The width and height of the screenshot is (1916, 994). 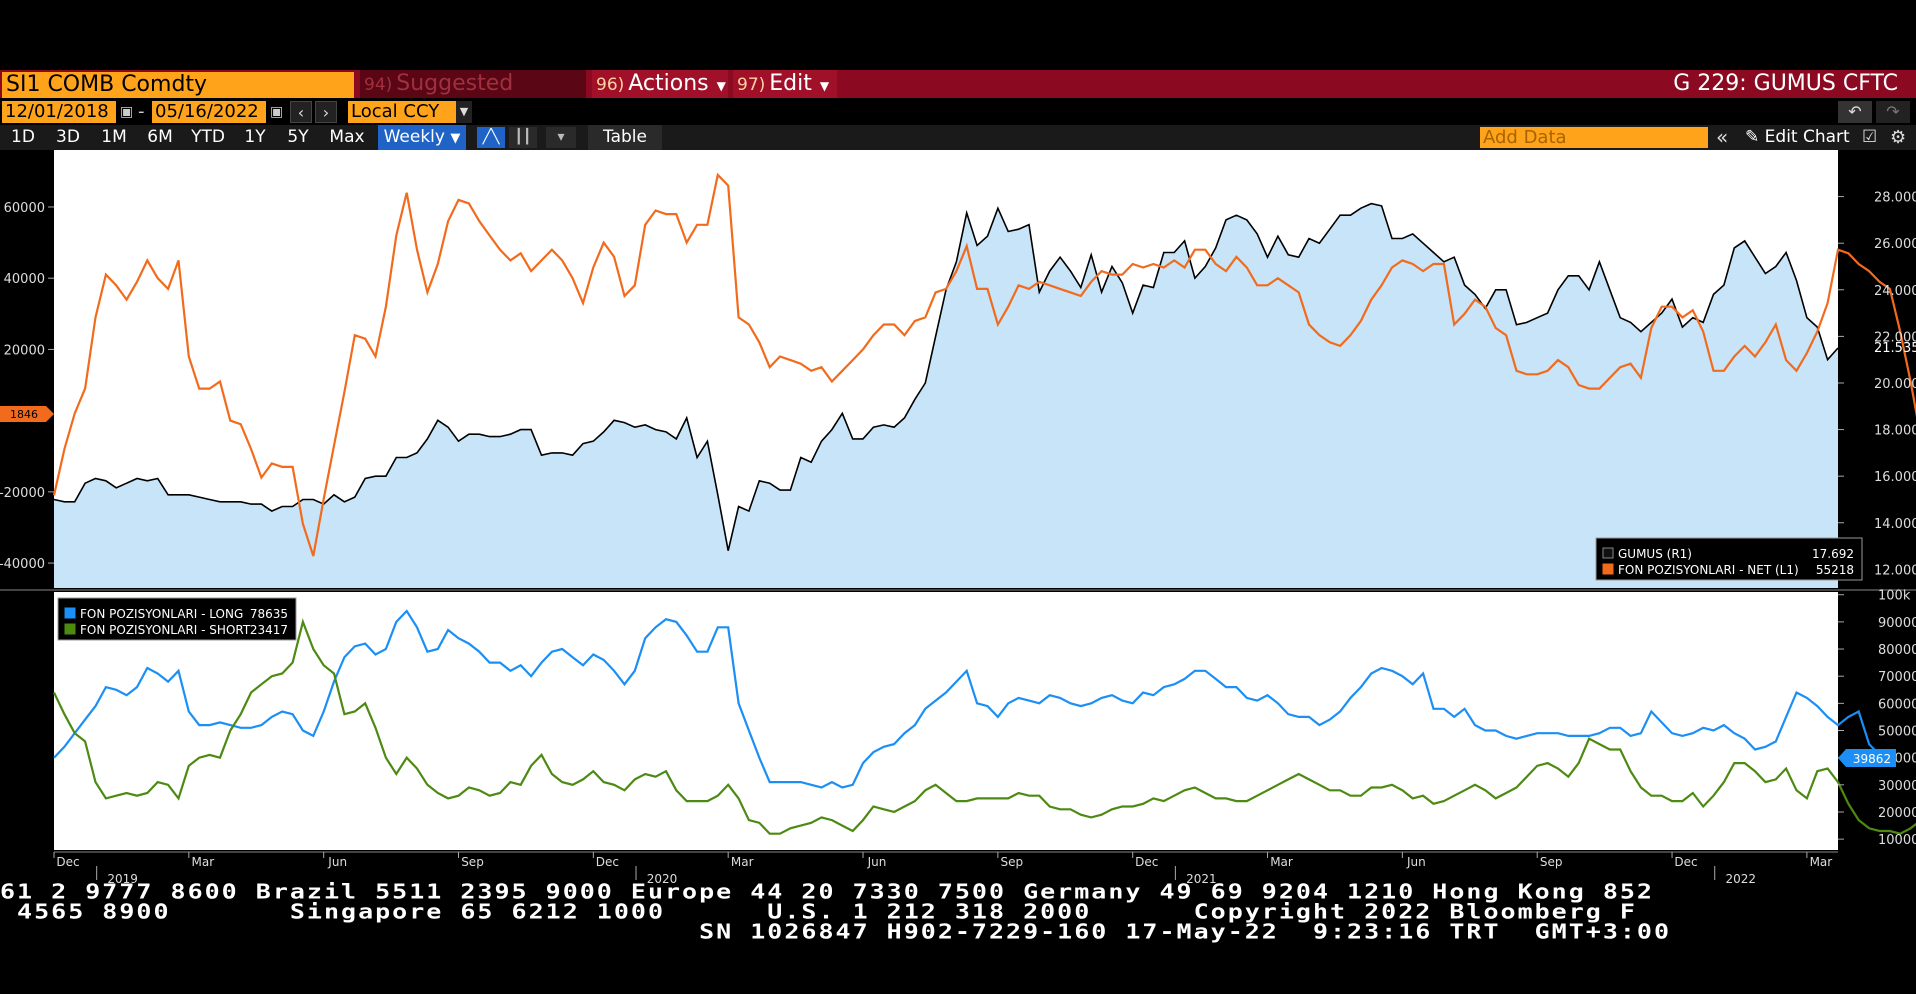 What do you see at coordinates (1897, 813) in the screenshot?
I see `right-tick-label: 20000` at bounding box center [1897, 813].